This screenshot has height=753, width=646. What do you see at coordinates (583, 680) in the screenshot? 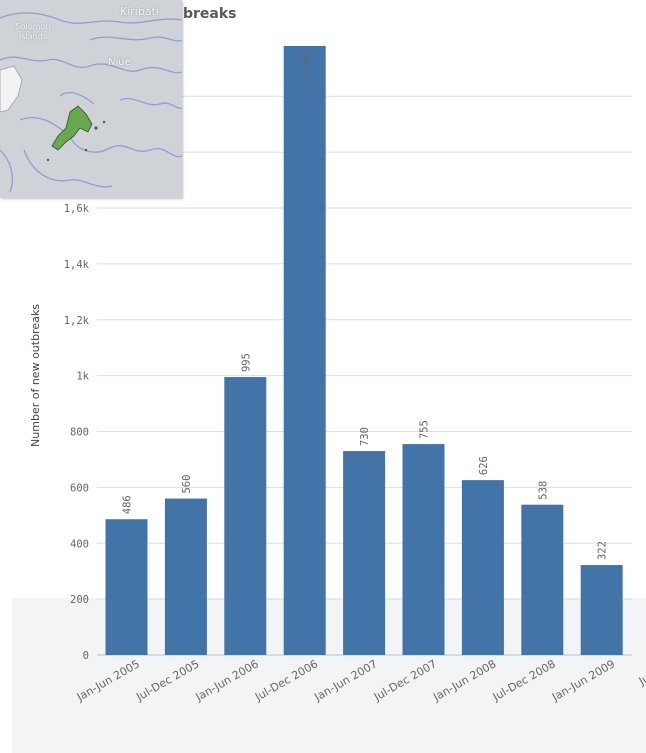
I see `x-tick-label: Jan-Jun 2009` at bounding box center [583, 680].